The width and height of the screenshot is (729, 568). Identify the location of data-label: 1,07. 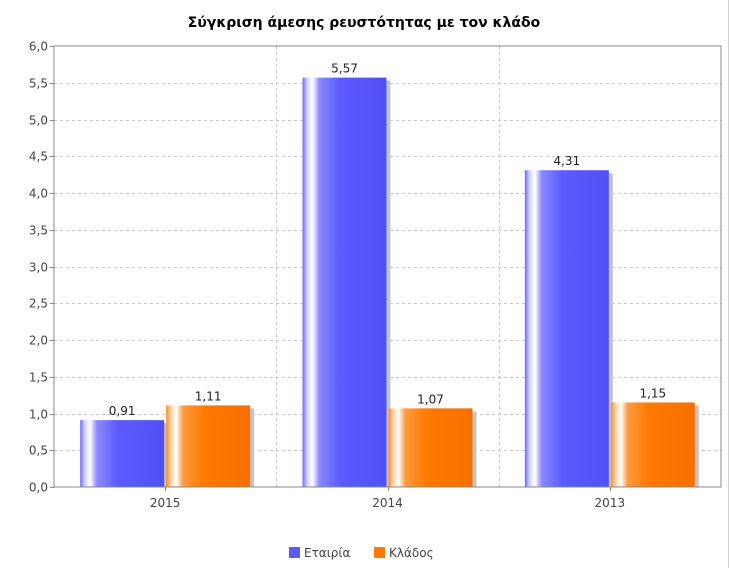
(430, 399).